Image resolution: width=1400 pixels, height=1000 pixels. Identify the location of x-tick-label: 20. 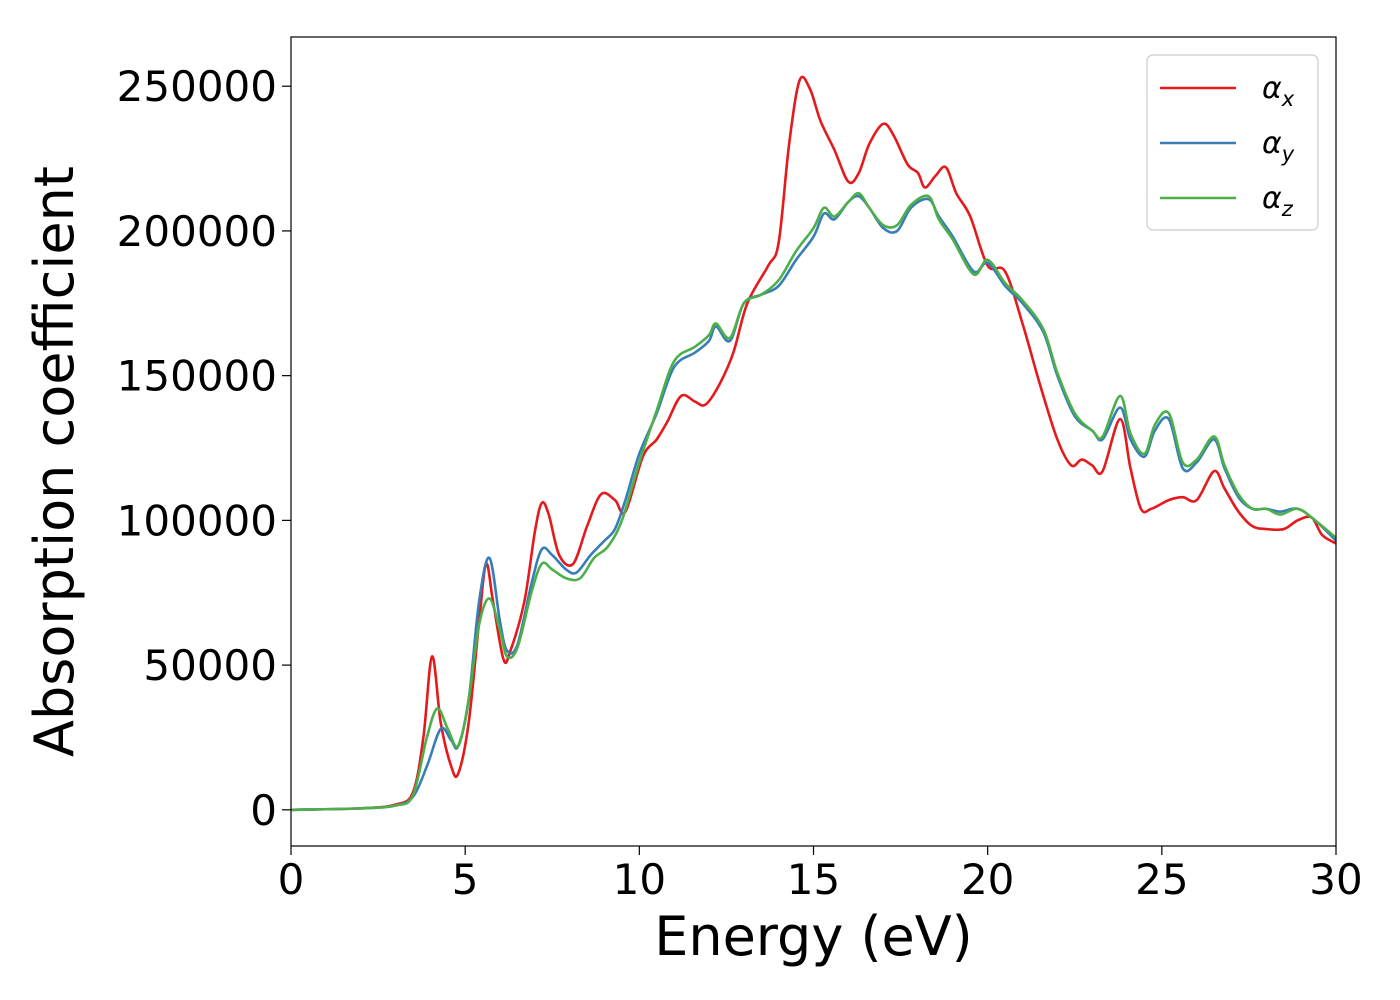
(987, 879).